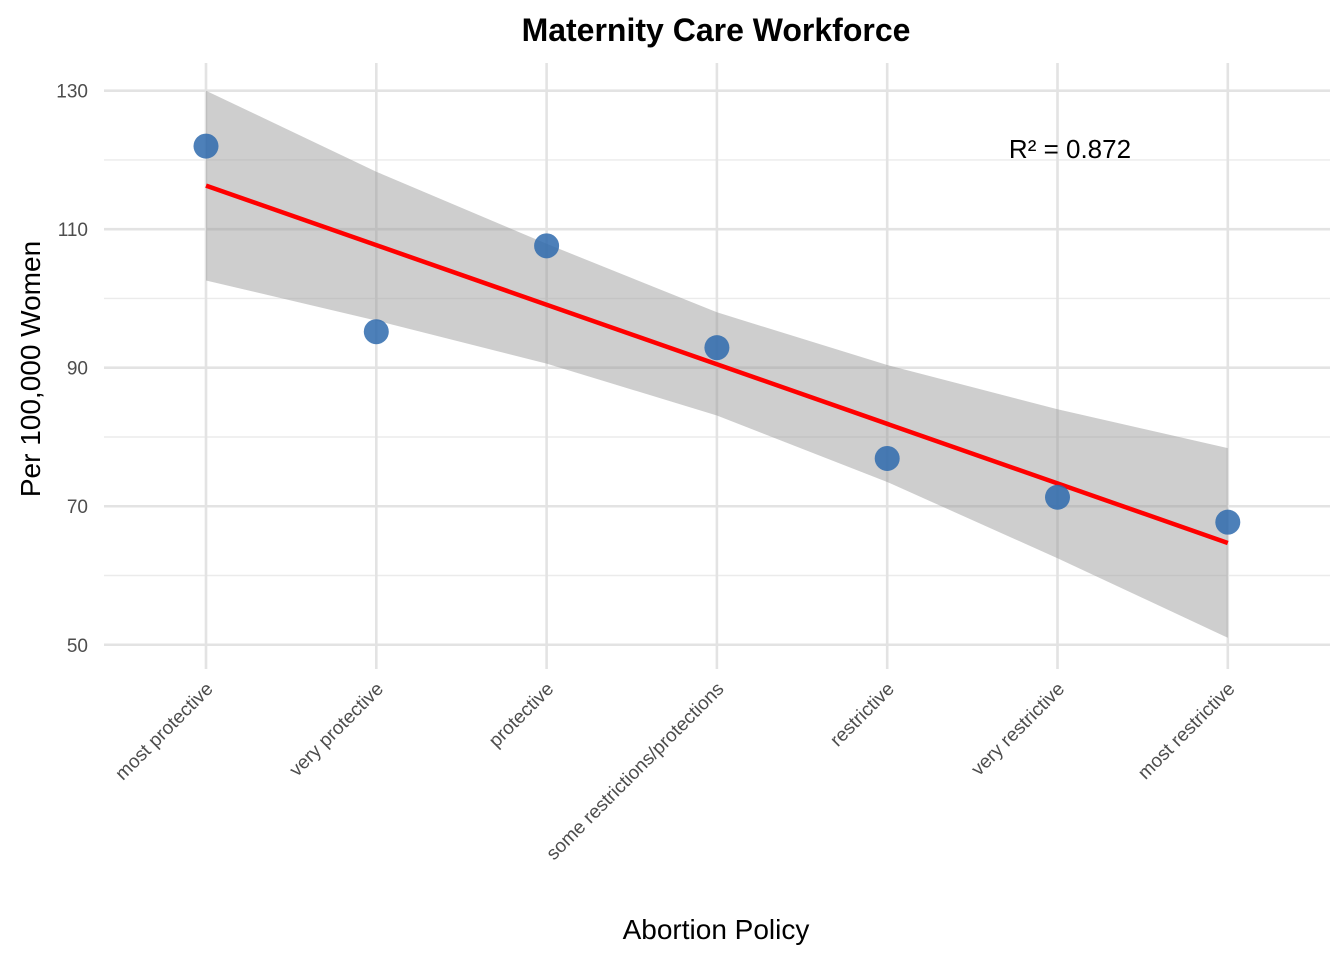  What do you see at coordinates (337, 730) in the screenshot?
I see `x-tick-label: very protective` at bounding box center [337, 730].